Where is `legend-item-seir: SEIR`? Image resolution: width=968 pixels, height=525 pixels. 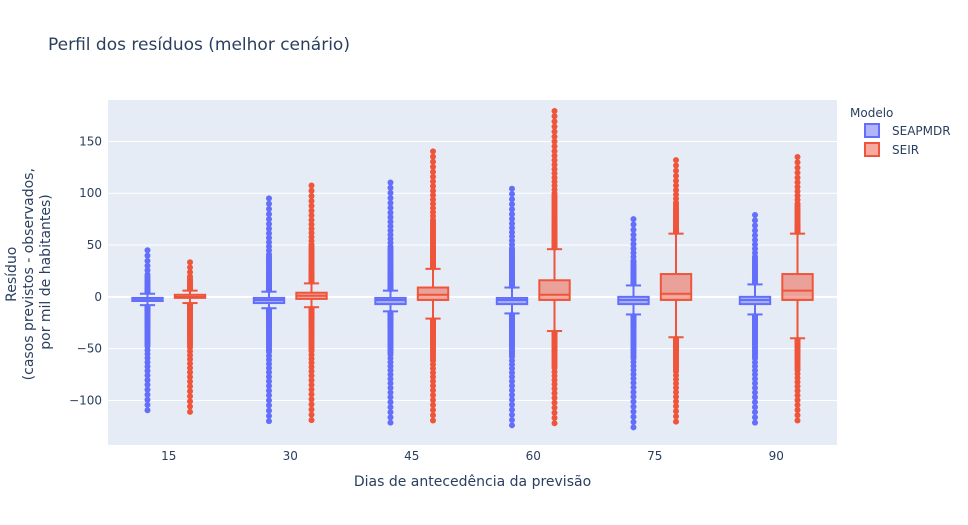
legend-item-seir: SEIR is located at coordinates (891, 149).